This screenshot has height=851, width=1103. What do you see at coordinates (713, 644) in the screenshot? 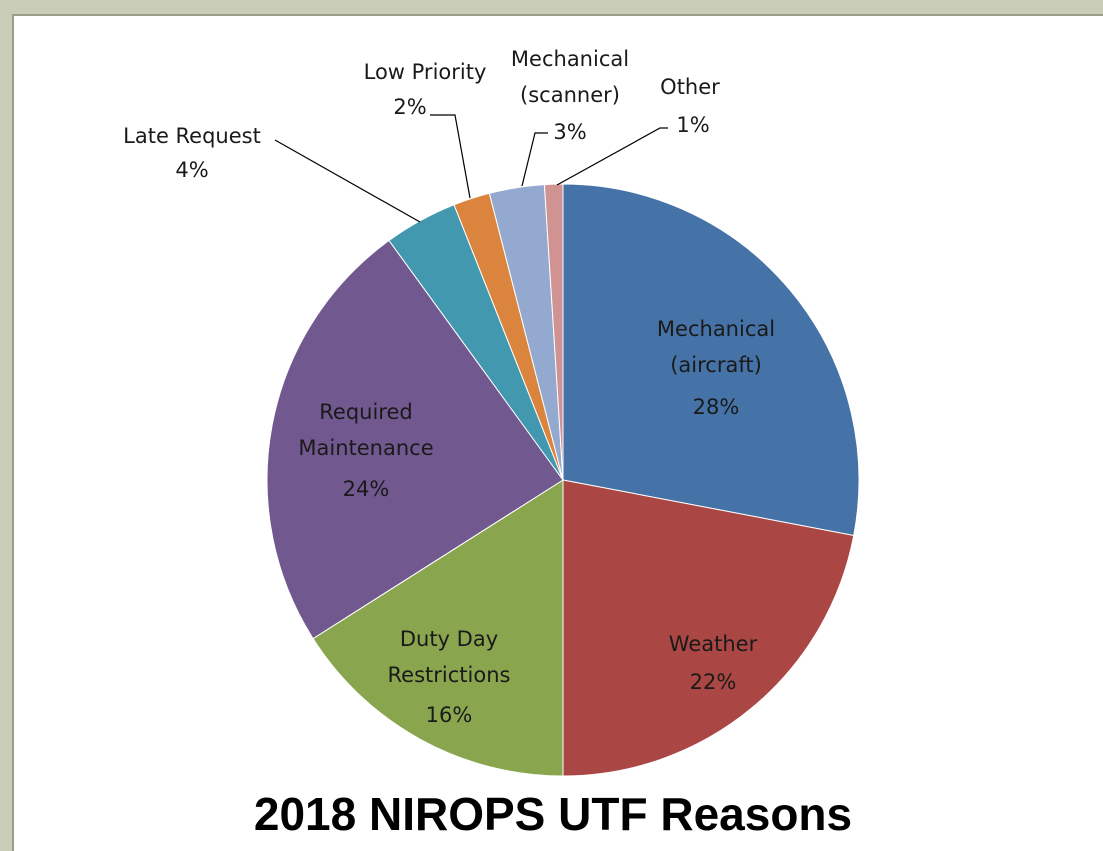
I see `slice-label: Weather` at bounding box center [713, 644].